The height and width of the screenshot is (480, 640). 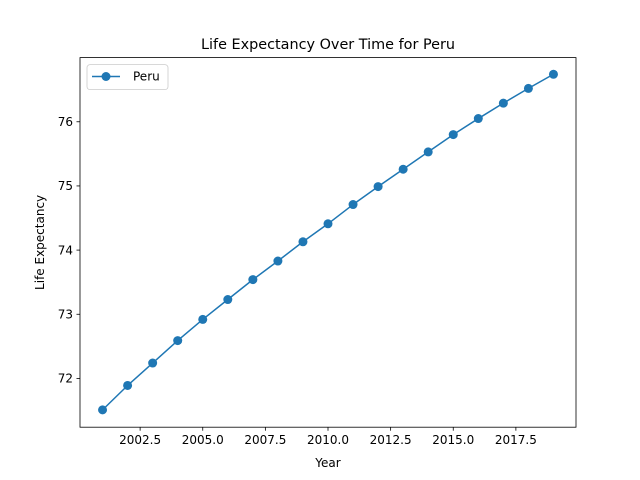 I want to click on legend-label-peru: Peru, so click(x=146, y=77).